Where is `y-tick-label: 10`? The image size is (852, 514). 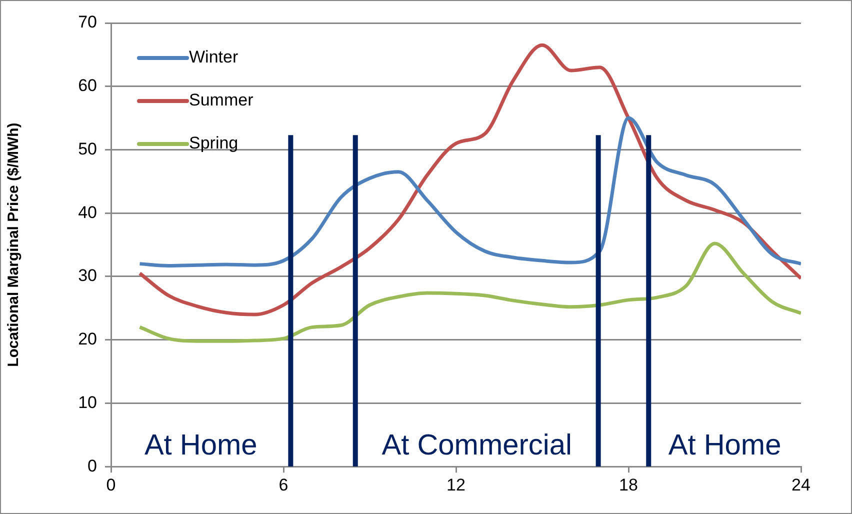
y-tick-label: 10 is located at coordinates (87, 402).